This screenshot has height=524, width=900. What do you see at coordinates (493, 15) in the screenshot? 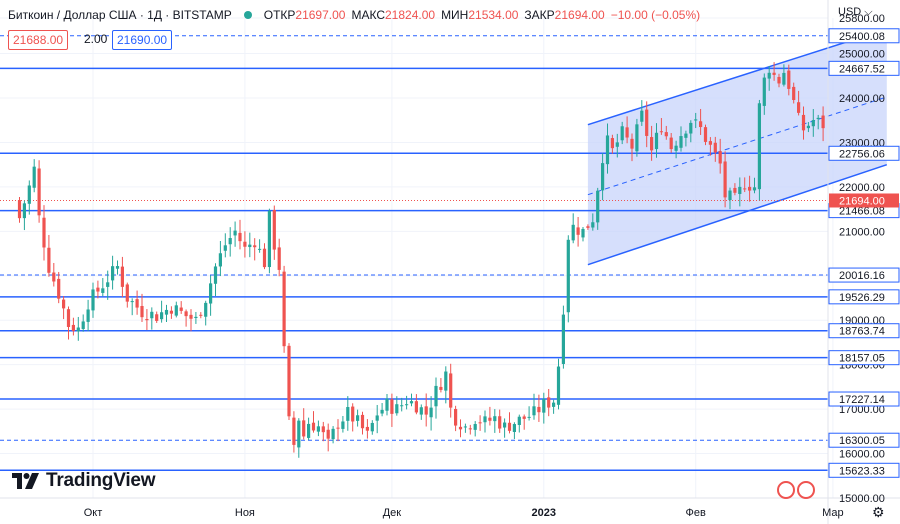
I see `low-value: 21534.00` at bounding box center [493, 15].